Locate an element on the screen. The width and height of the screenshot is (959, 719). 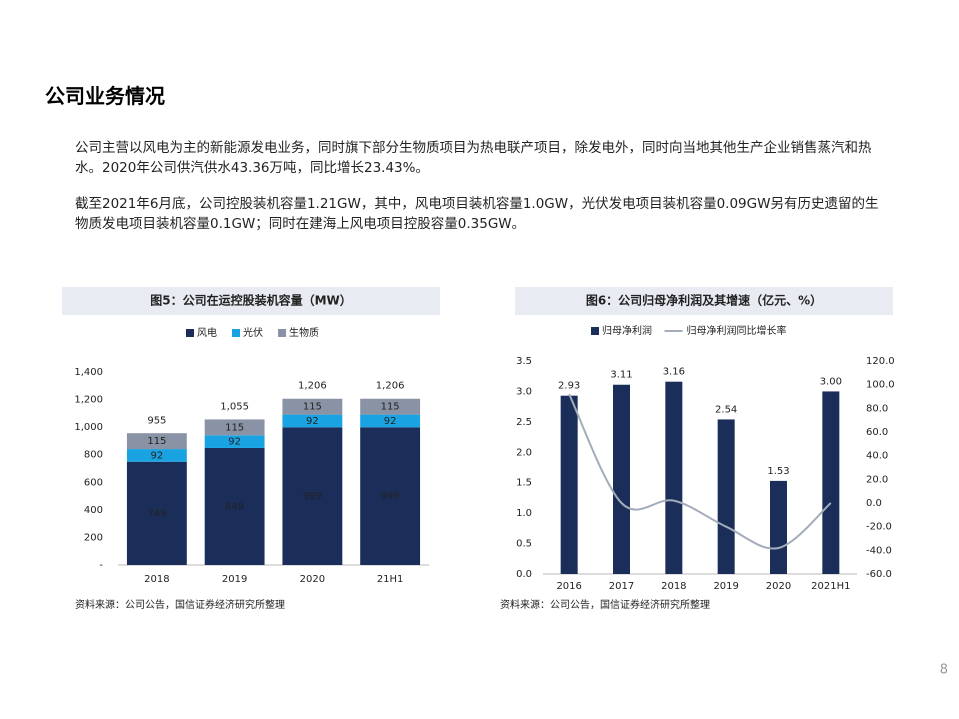
y-tick-label: 600 is located at coordinates (93, 482).